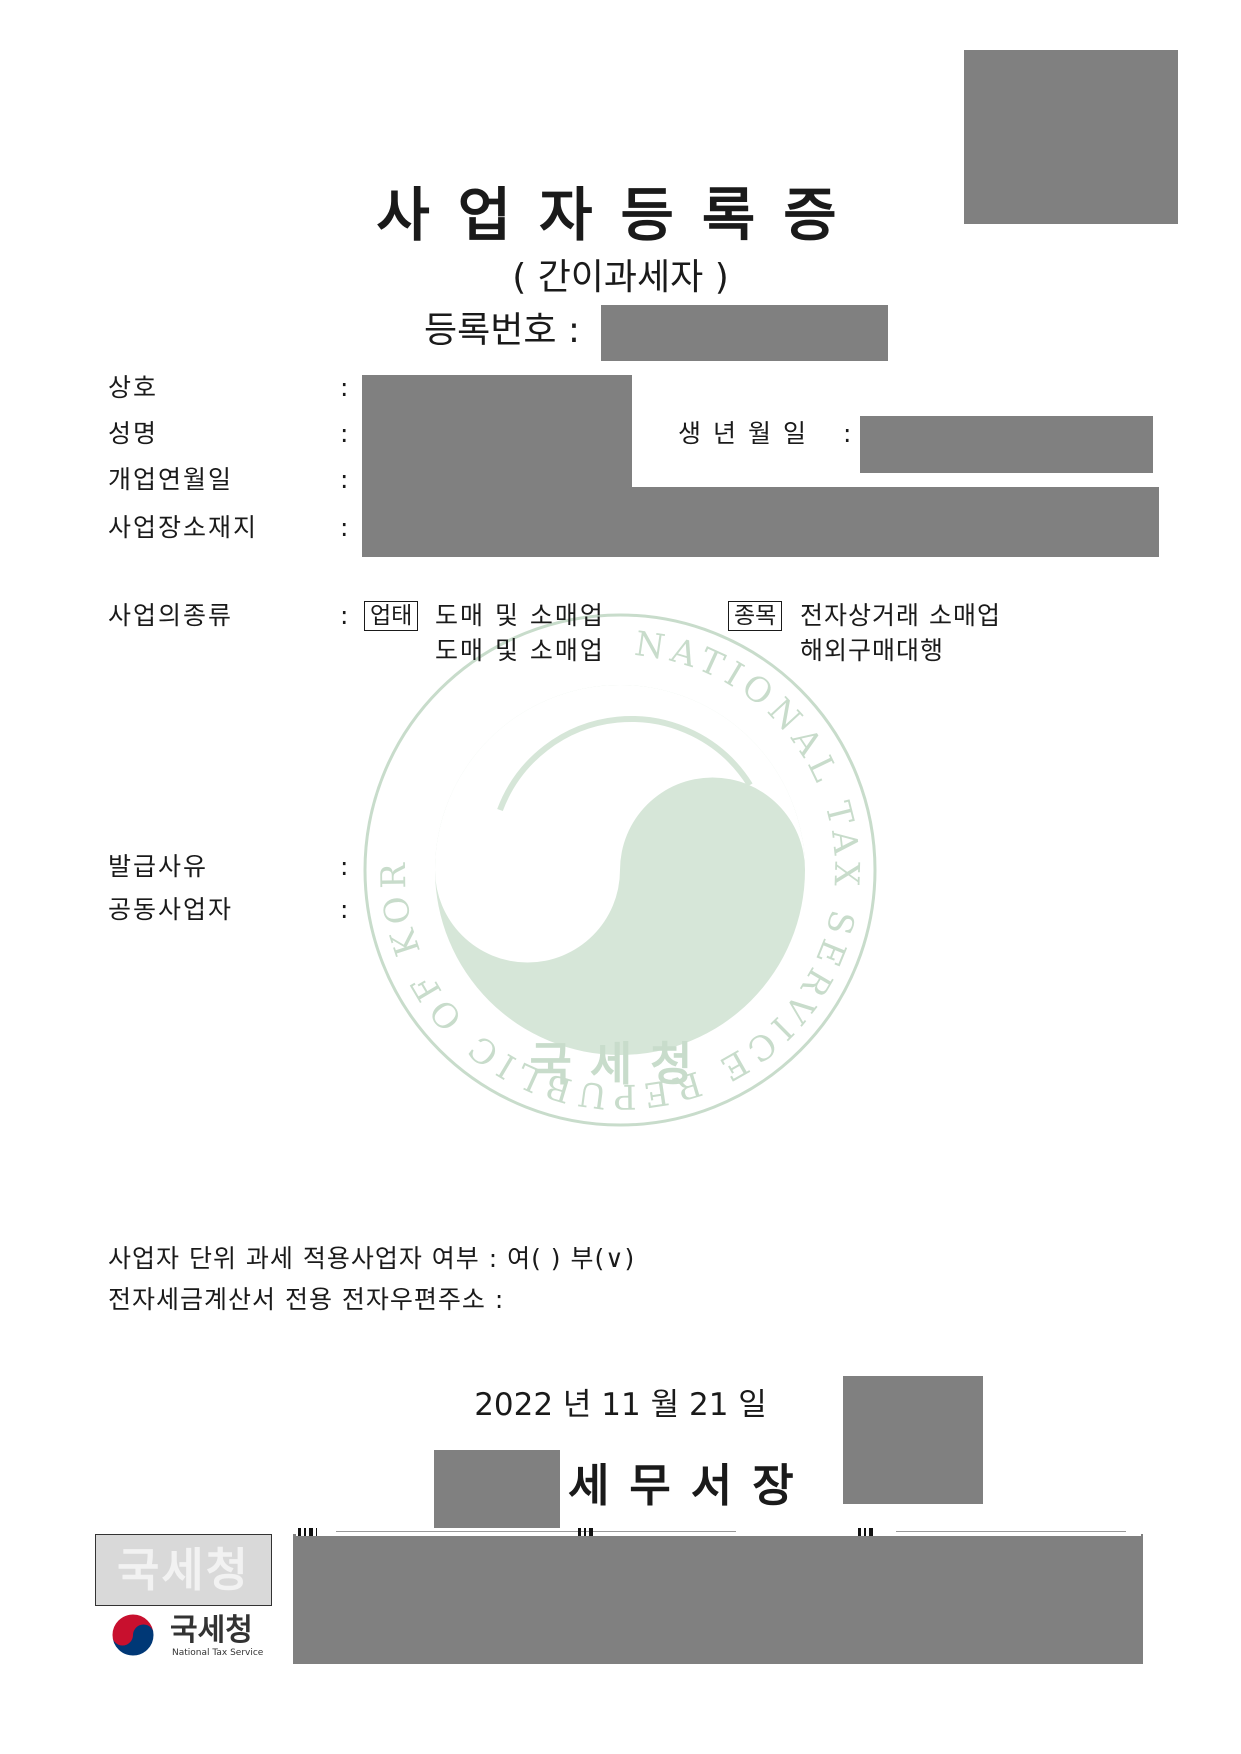 Image resolution: width=1241 pixels, height=1754 pixels. Describe the element at coordinates (760, 522) in the screenshot. I see `redacted-address` at that location.